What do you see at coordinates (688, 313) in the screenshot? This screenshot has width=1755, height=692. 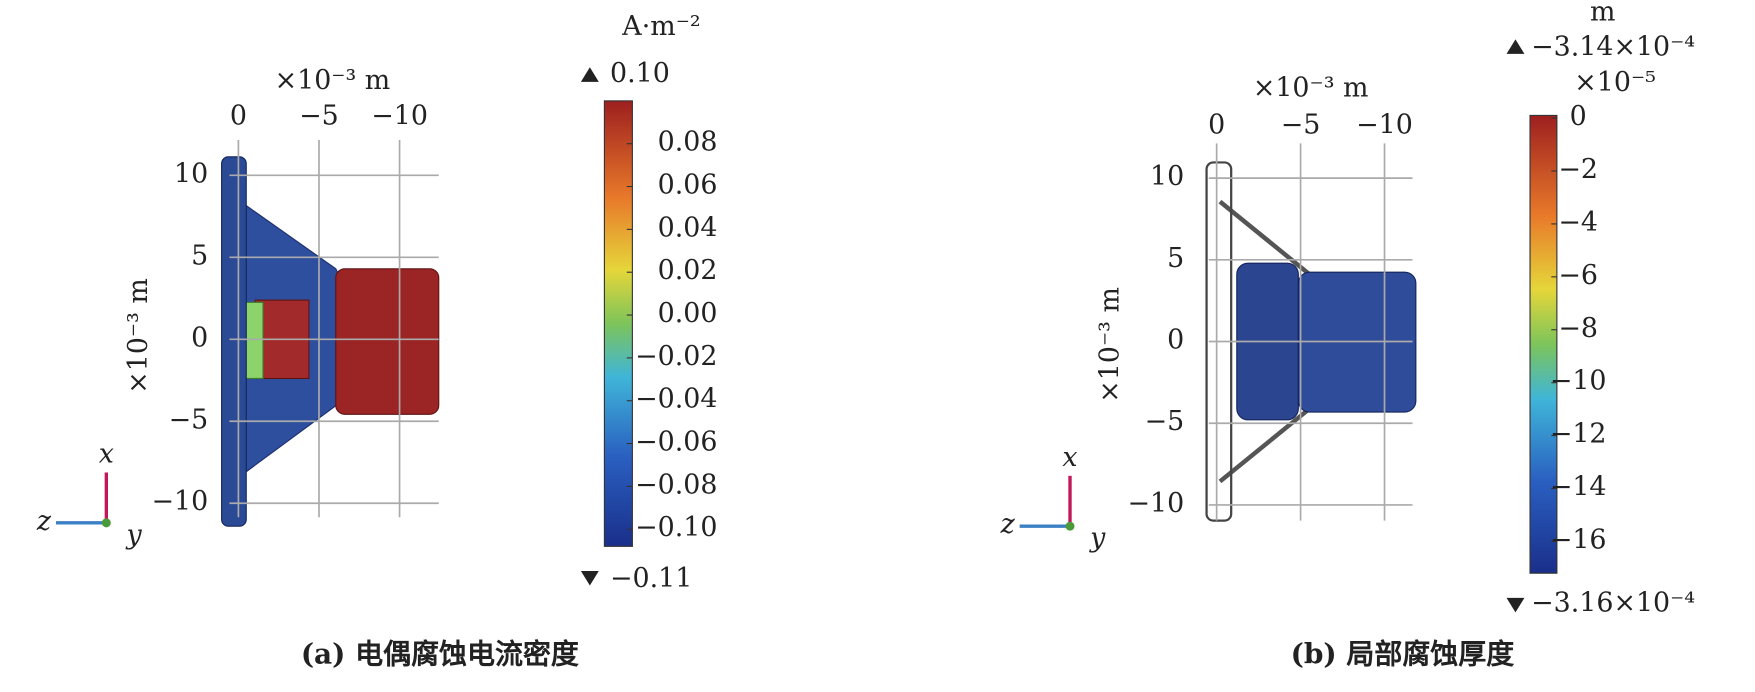 I see `colorbar-tick-label: 0.00` at bounding box center [688, 313].